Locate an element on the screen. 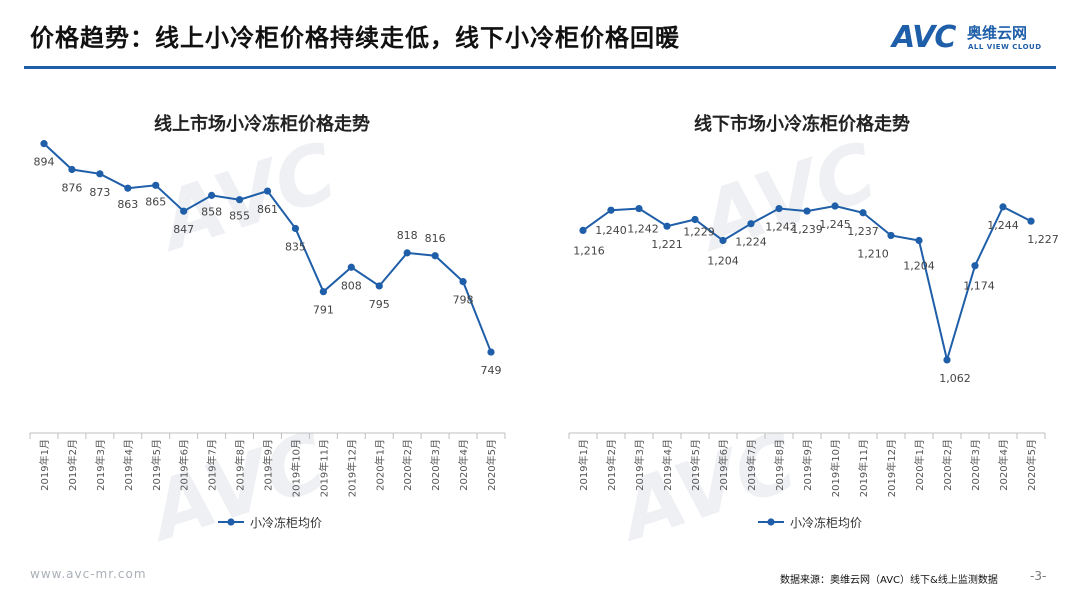  data-label: 1,244 is located at coordinates (1003, 225).